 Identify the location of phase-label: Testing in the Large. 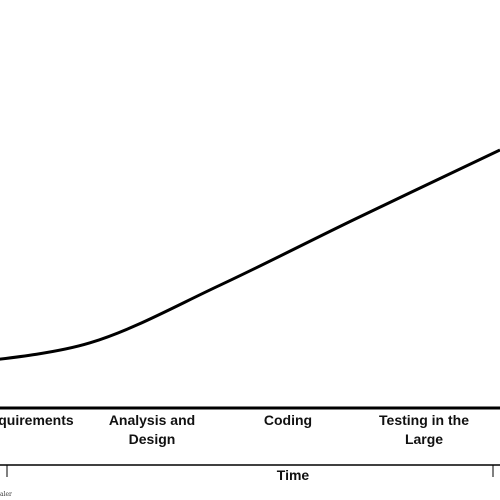
(424, 429).